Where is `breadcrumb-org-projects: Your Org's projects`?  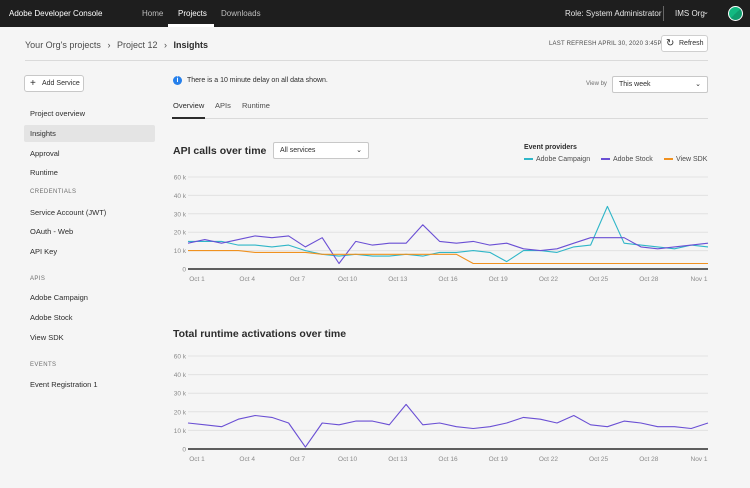
breadcrumb-org-projects: Your Org's projects is located at coordinates (63, 45).